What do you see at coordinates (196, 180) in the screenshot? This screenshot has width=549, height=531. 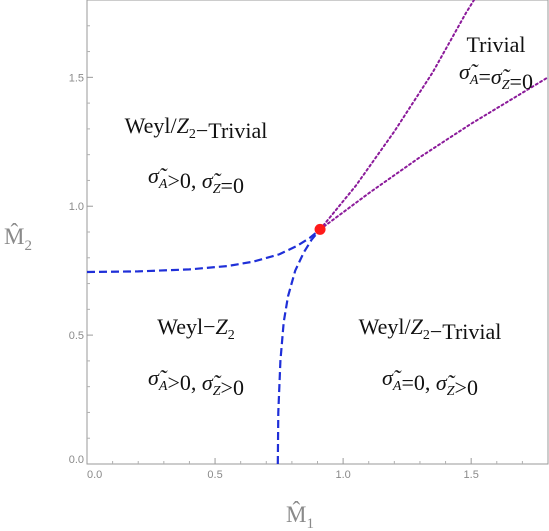 I see `region-label-line: σ̃A>0, σ̃Z=0` at bounding box center [196, 180].